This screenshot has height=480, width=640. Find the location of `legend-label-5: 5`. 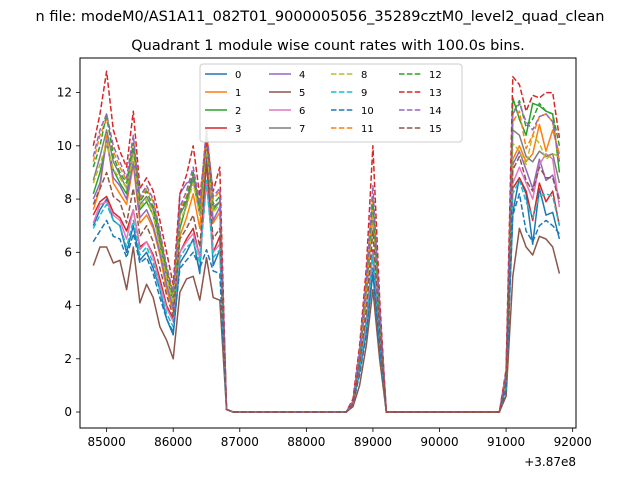

legend-label-5: 5 is located at coordinates (302, 93).